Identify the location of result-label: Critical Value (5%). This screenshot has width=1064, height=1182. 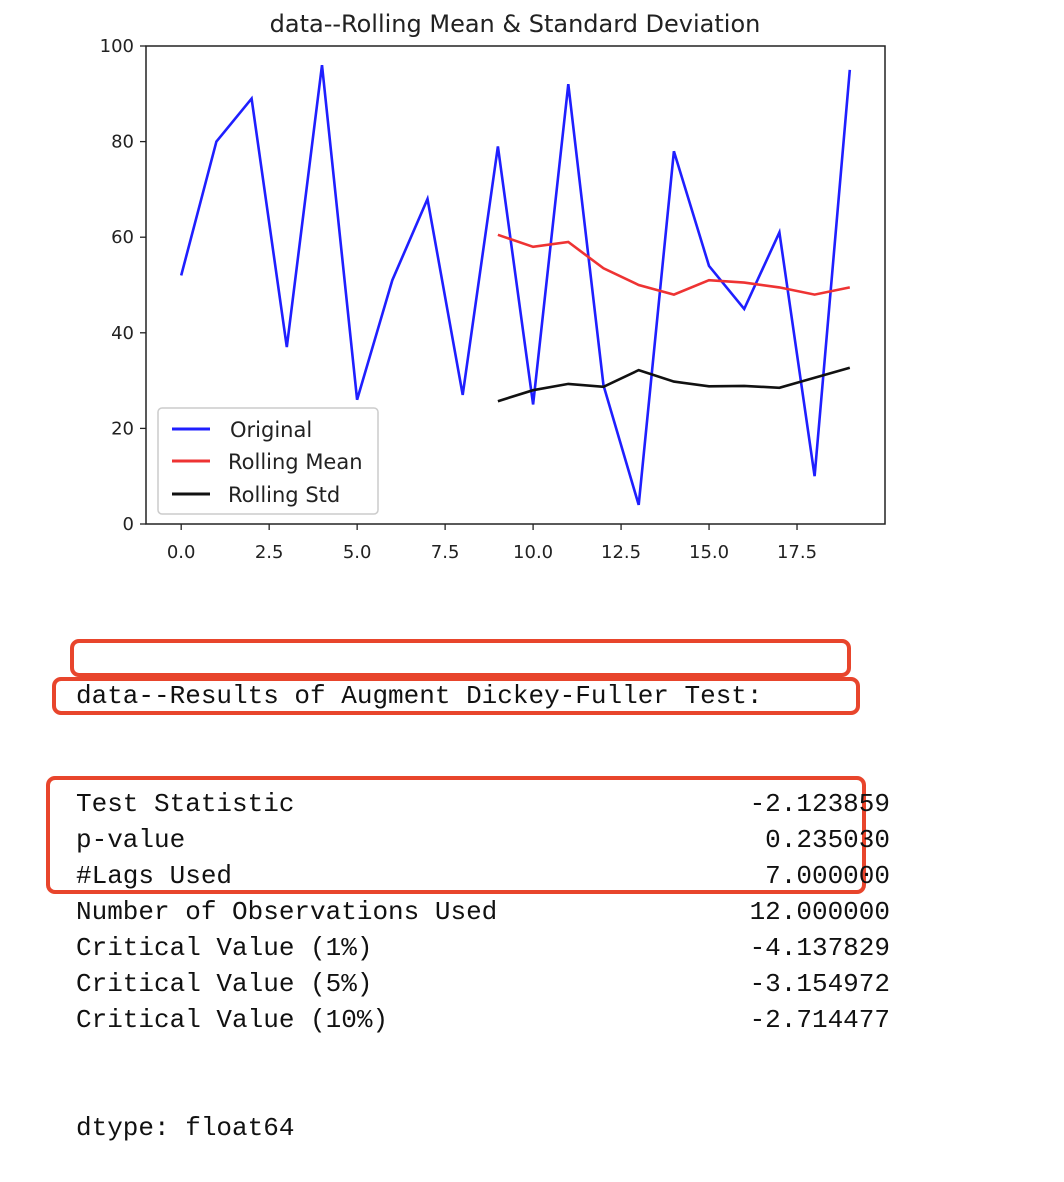
(224, 984).